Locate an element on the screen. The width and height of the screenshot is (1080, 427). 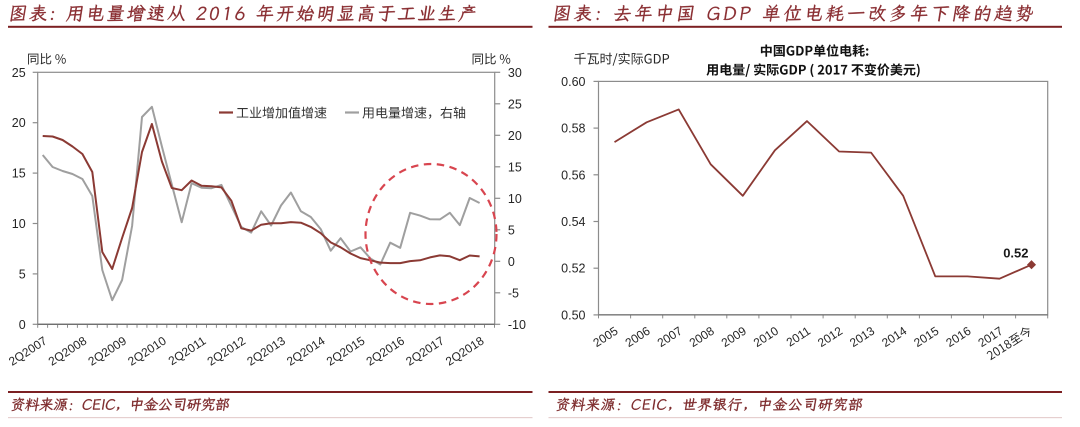
svg-text: 0.60 is located at coordinates (573, 82).